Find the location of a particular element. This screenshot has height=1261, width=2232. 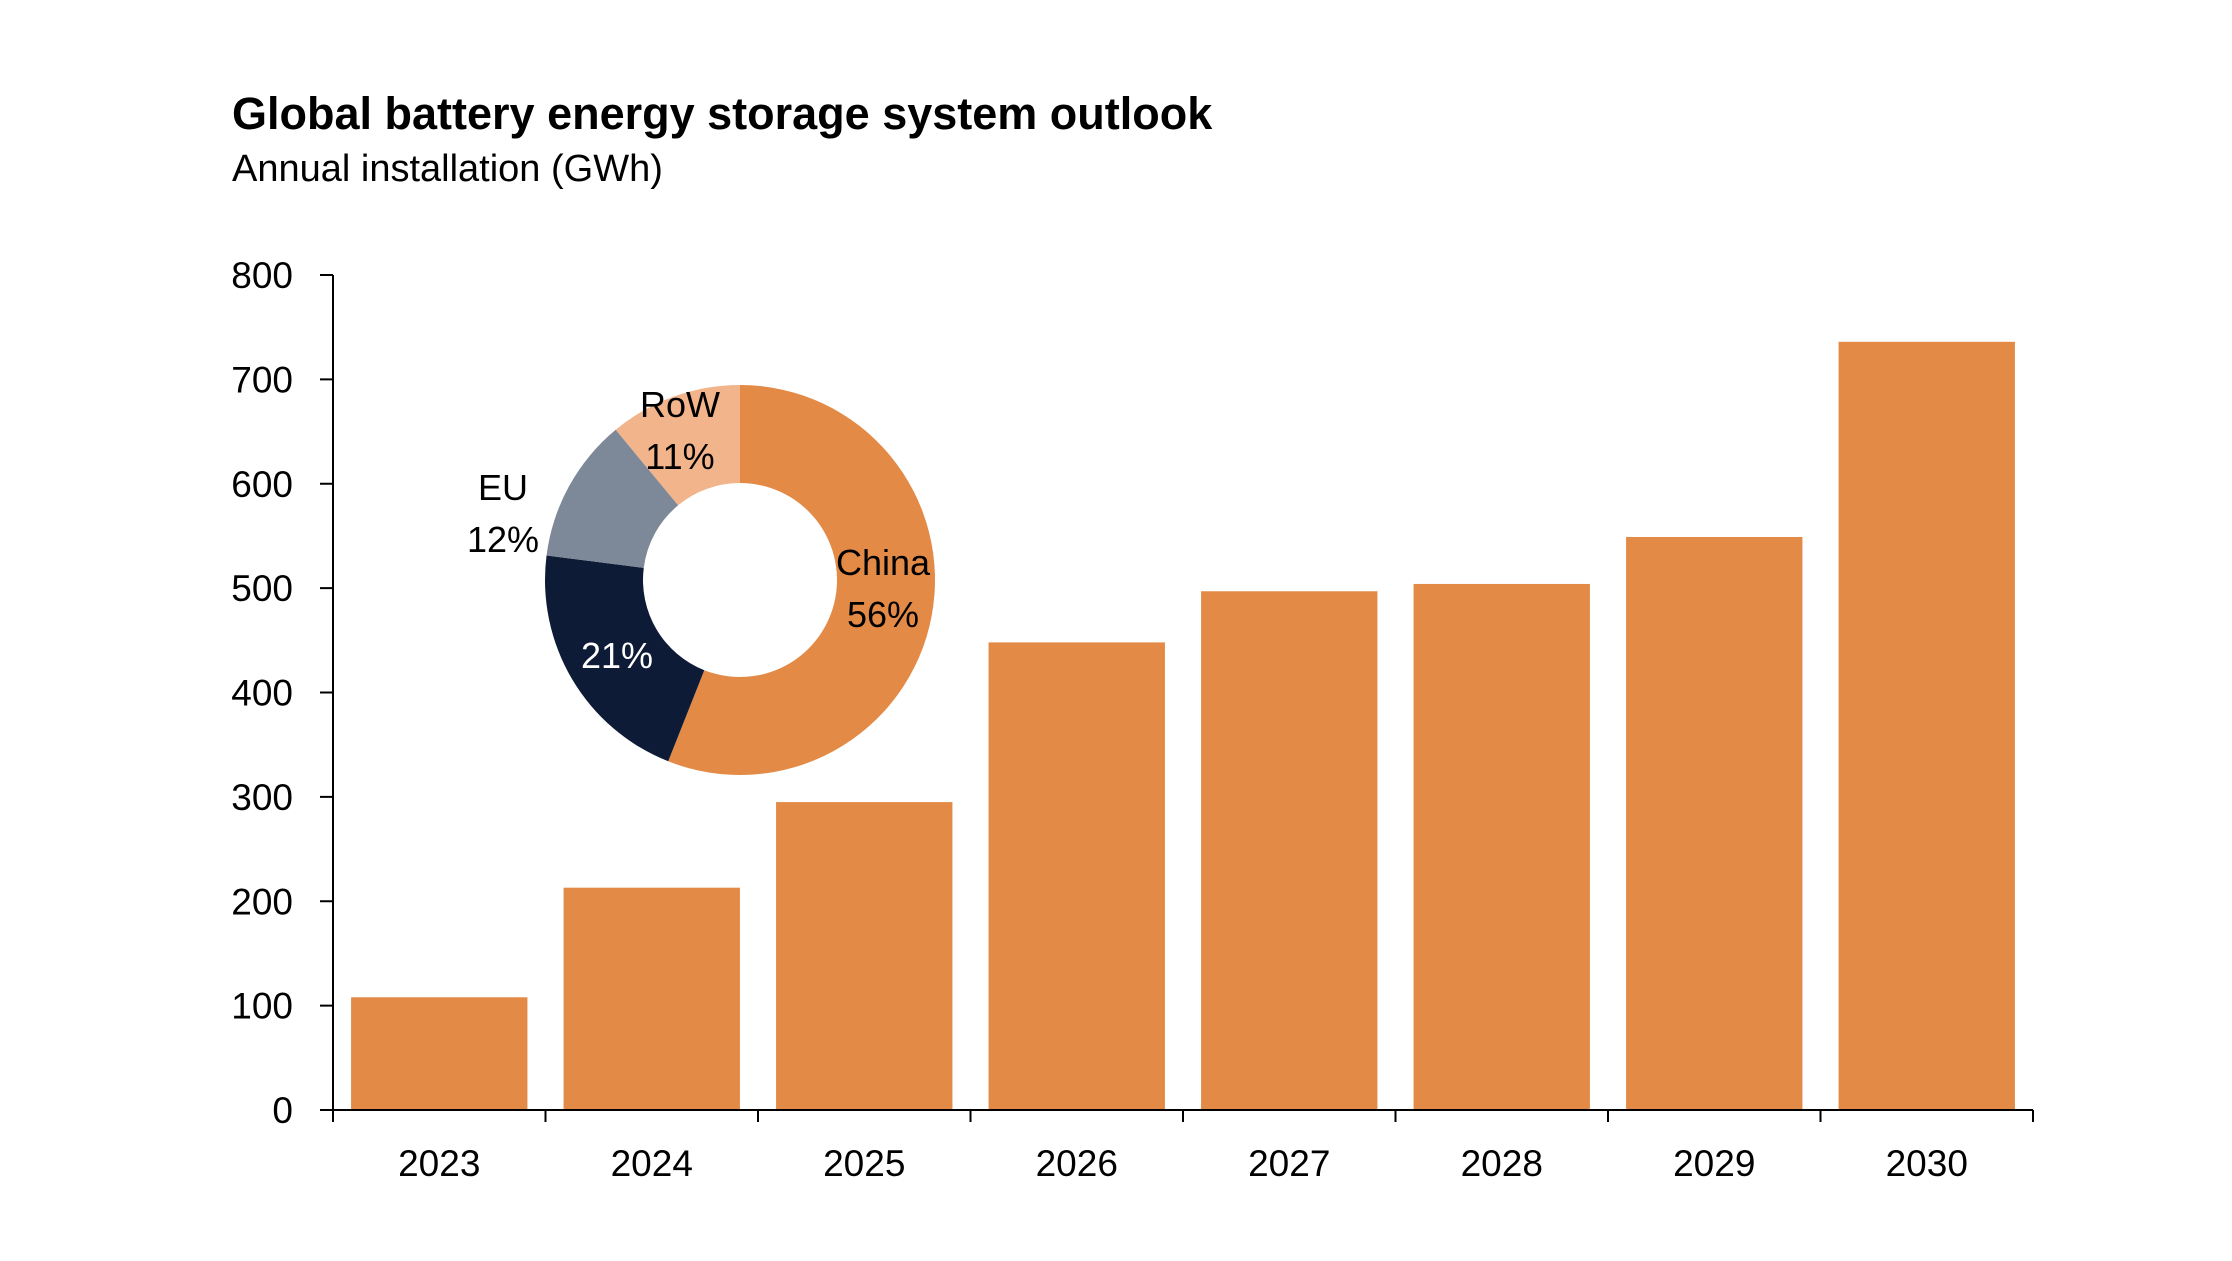

donut-value-label: 21% is located at coordinates (617, 655).